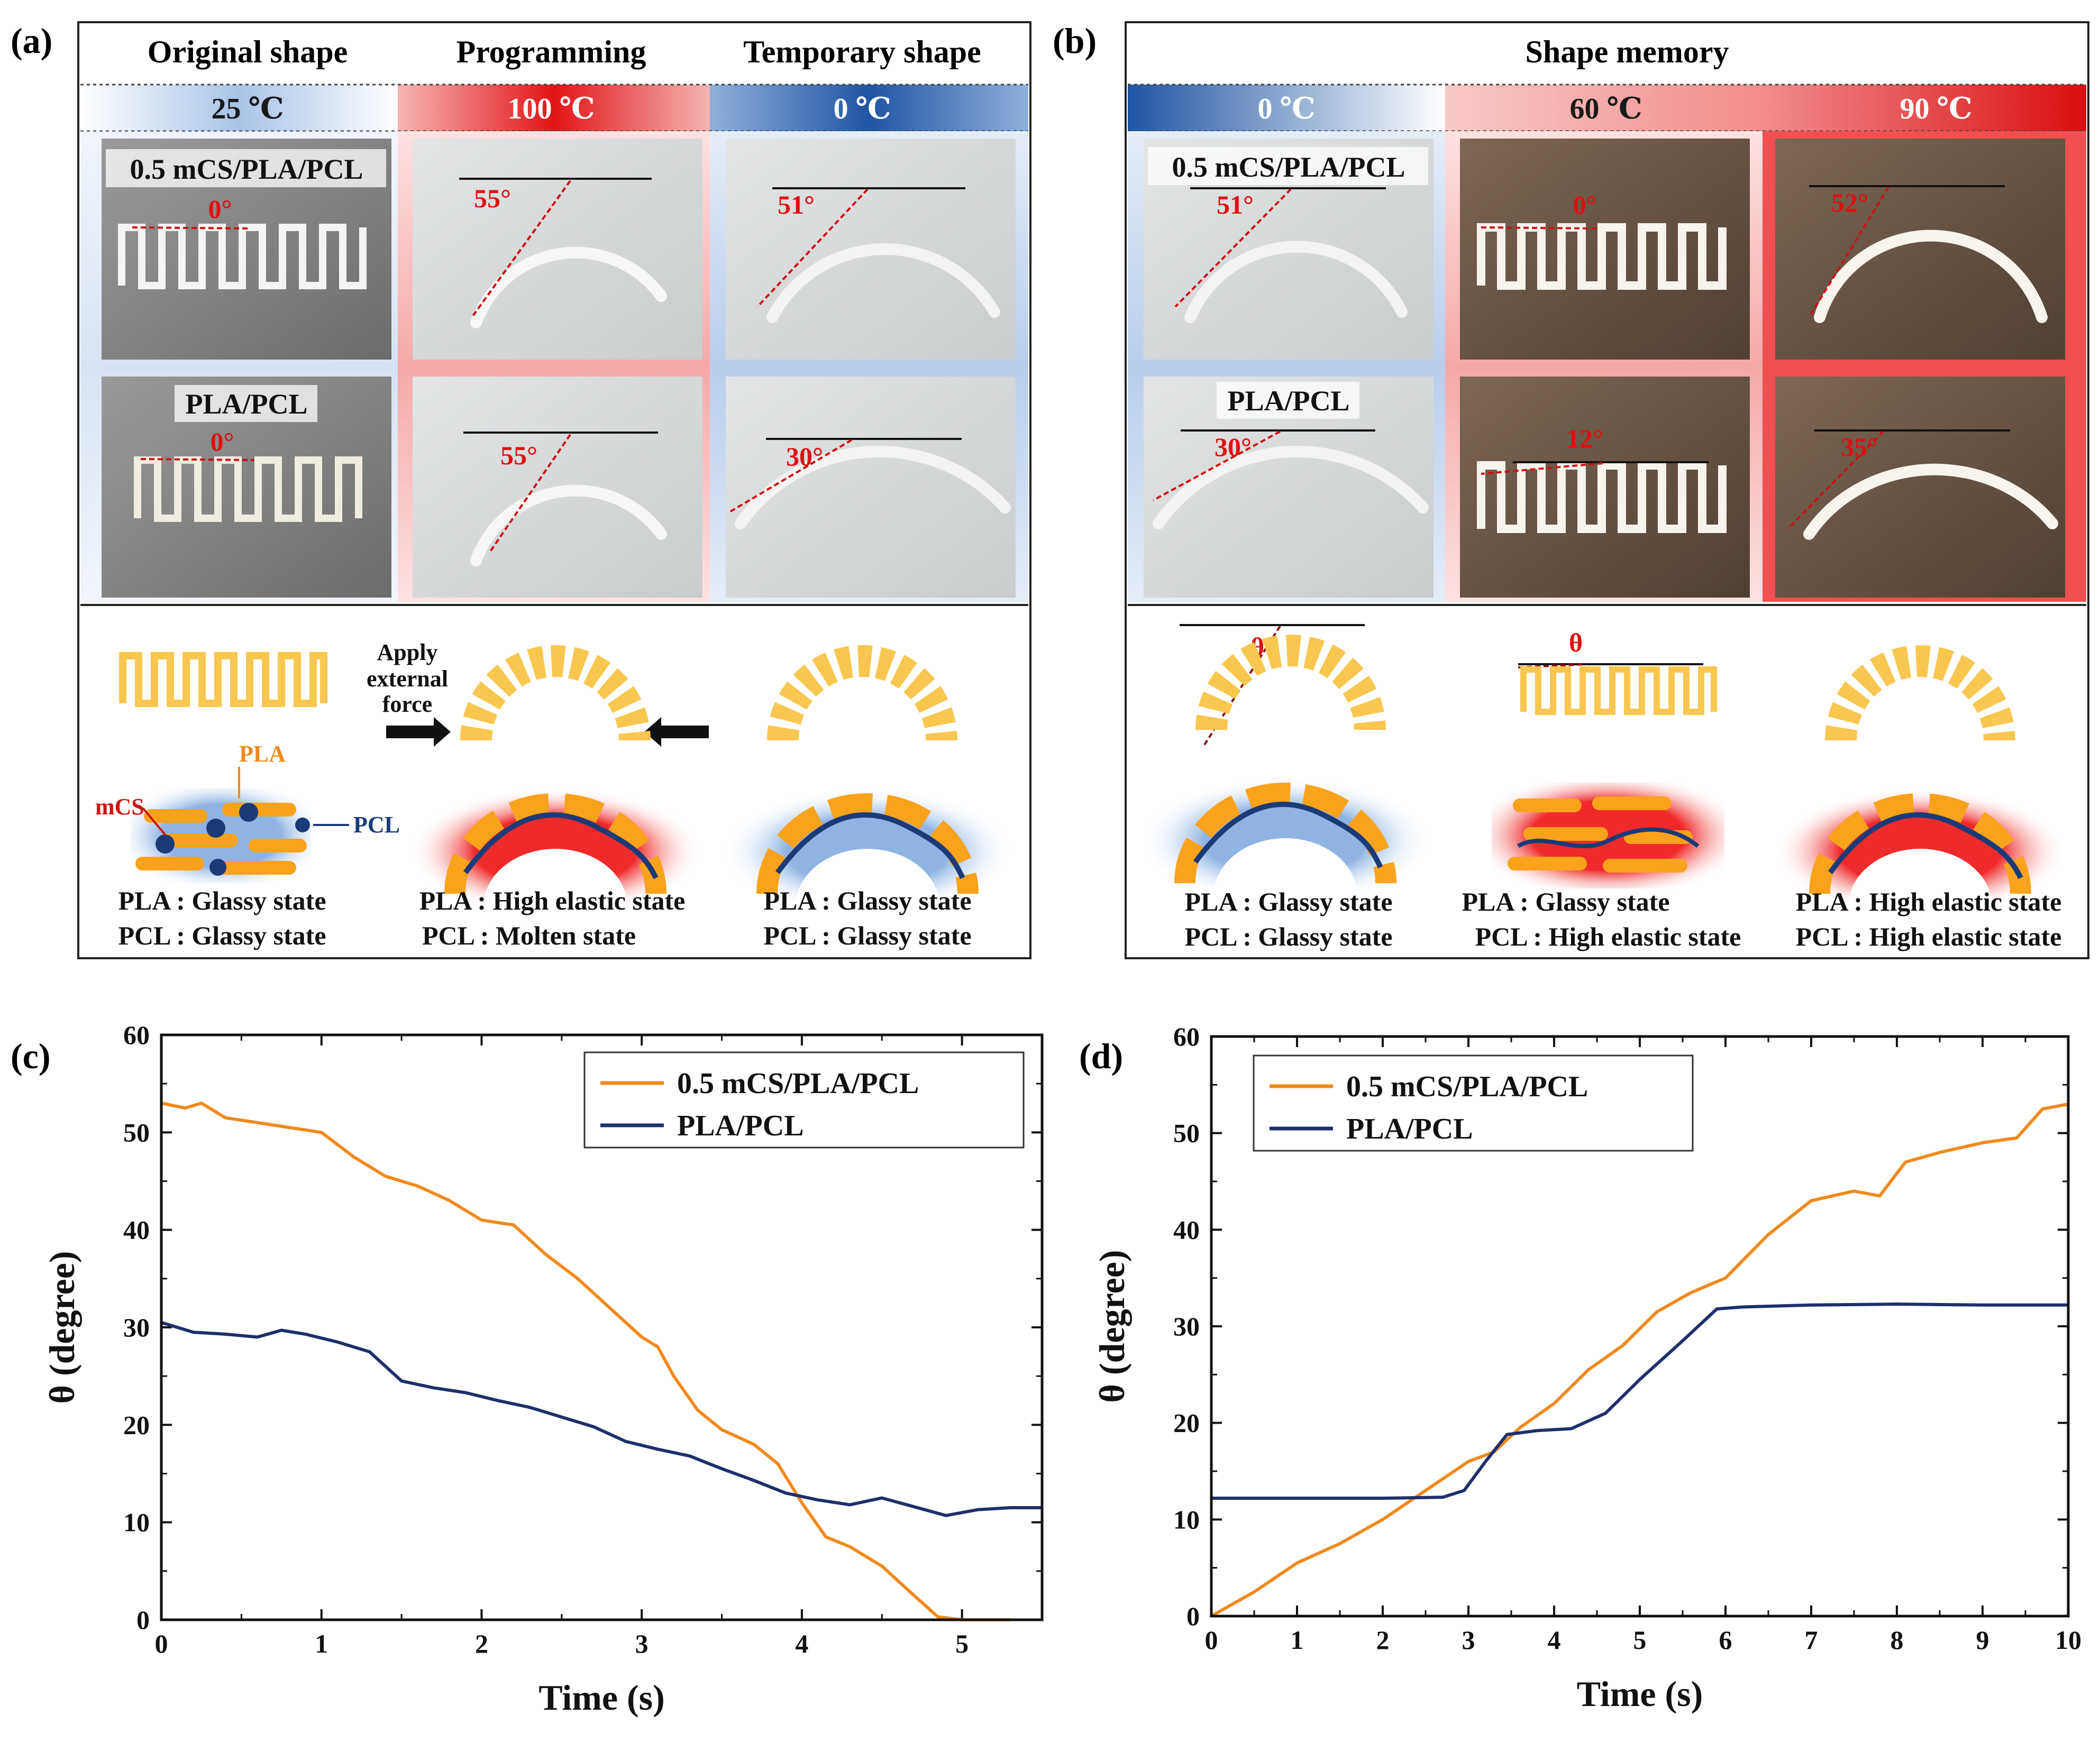 This screenshot has height=1752, width=2100. Describe the element at coordinates (1565, 901) in the screenshot. I see `state-b2-pla: PLA : Glassy state` at that location.